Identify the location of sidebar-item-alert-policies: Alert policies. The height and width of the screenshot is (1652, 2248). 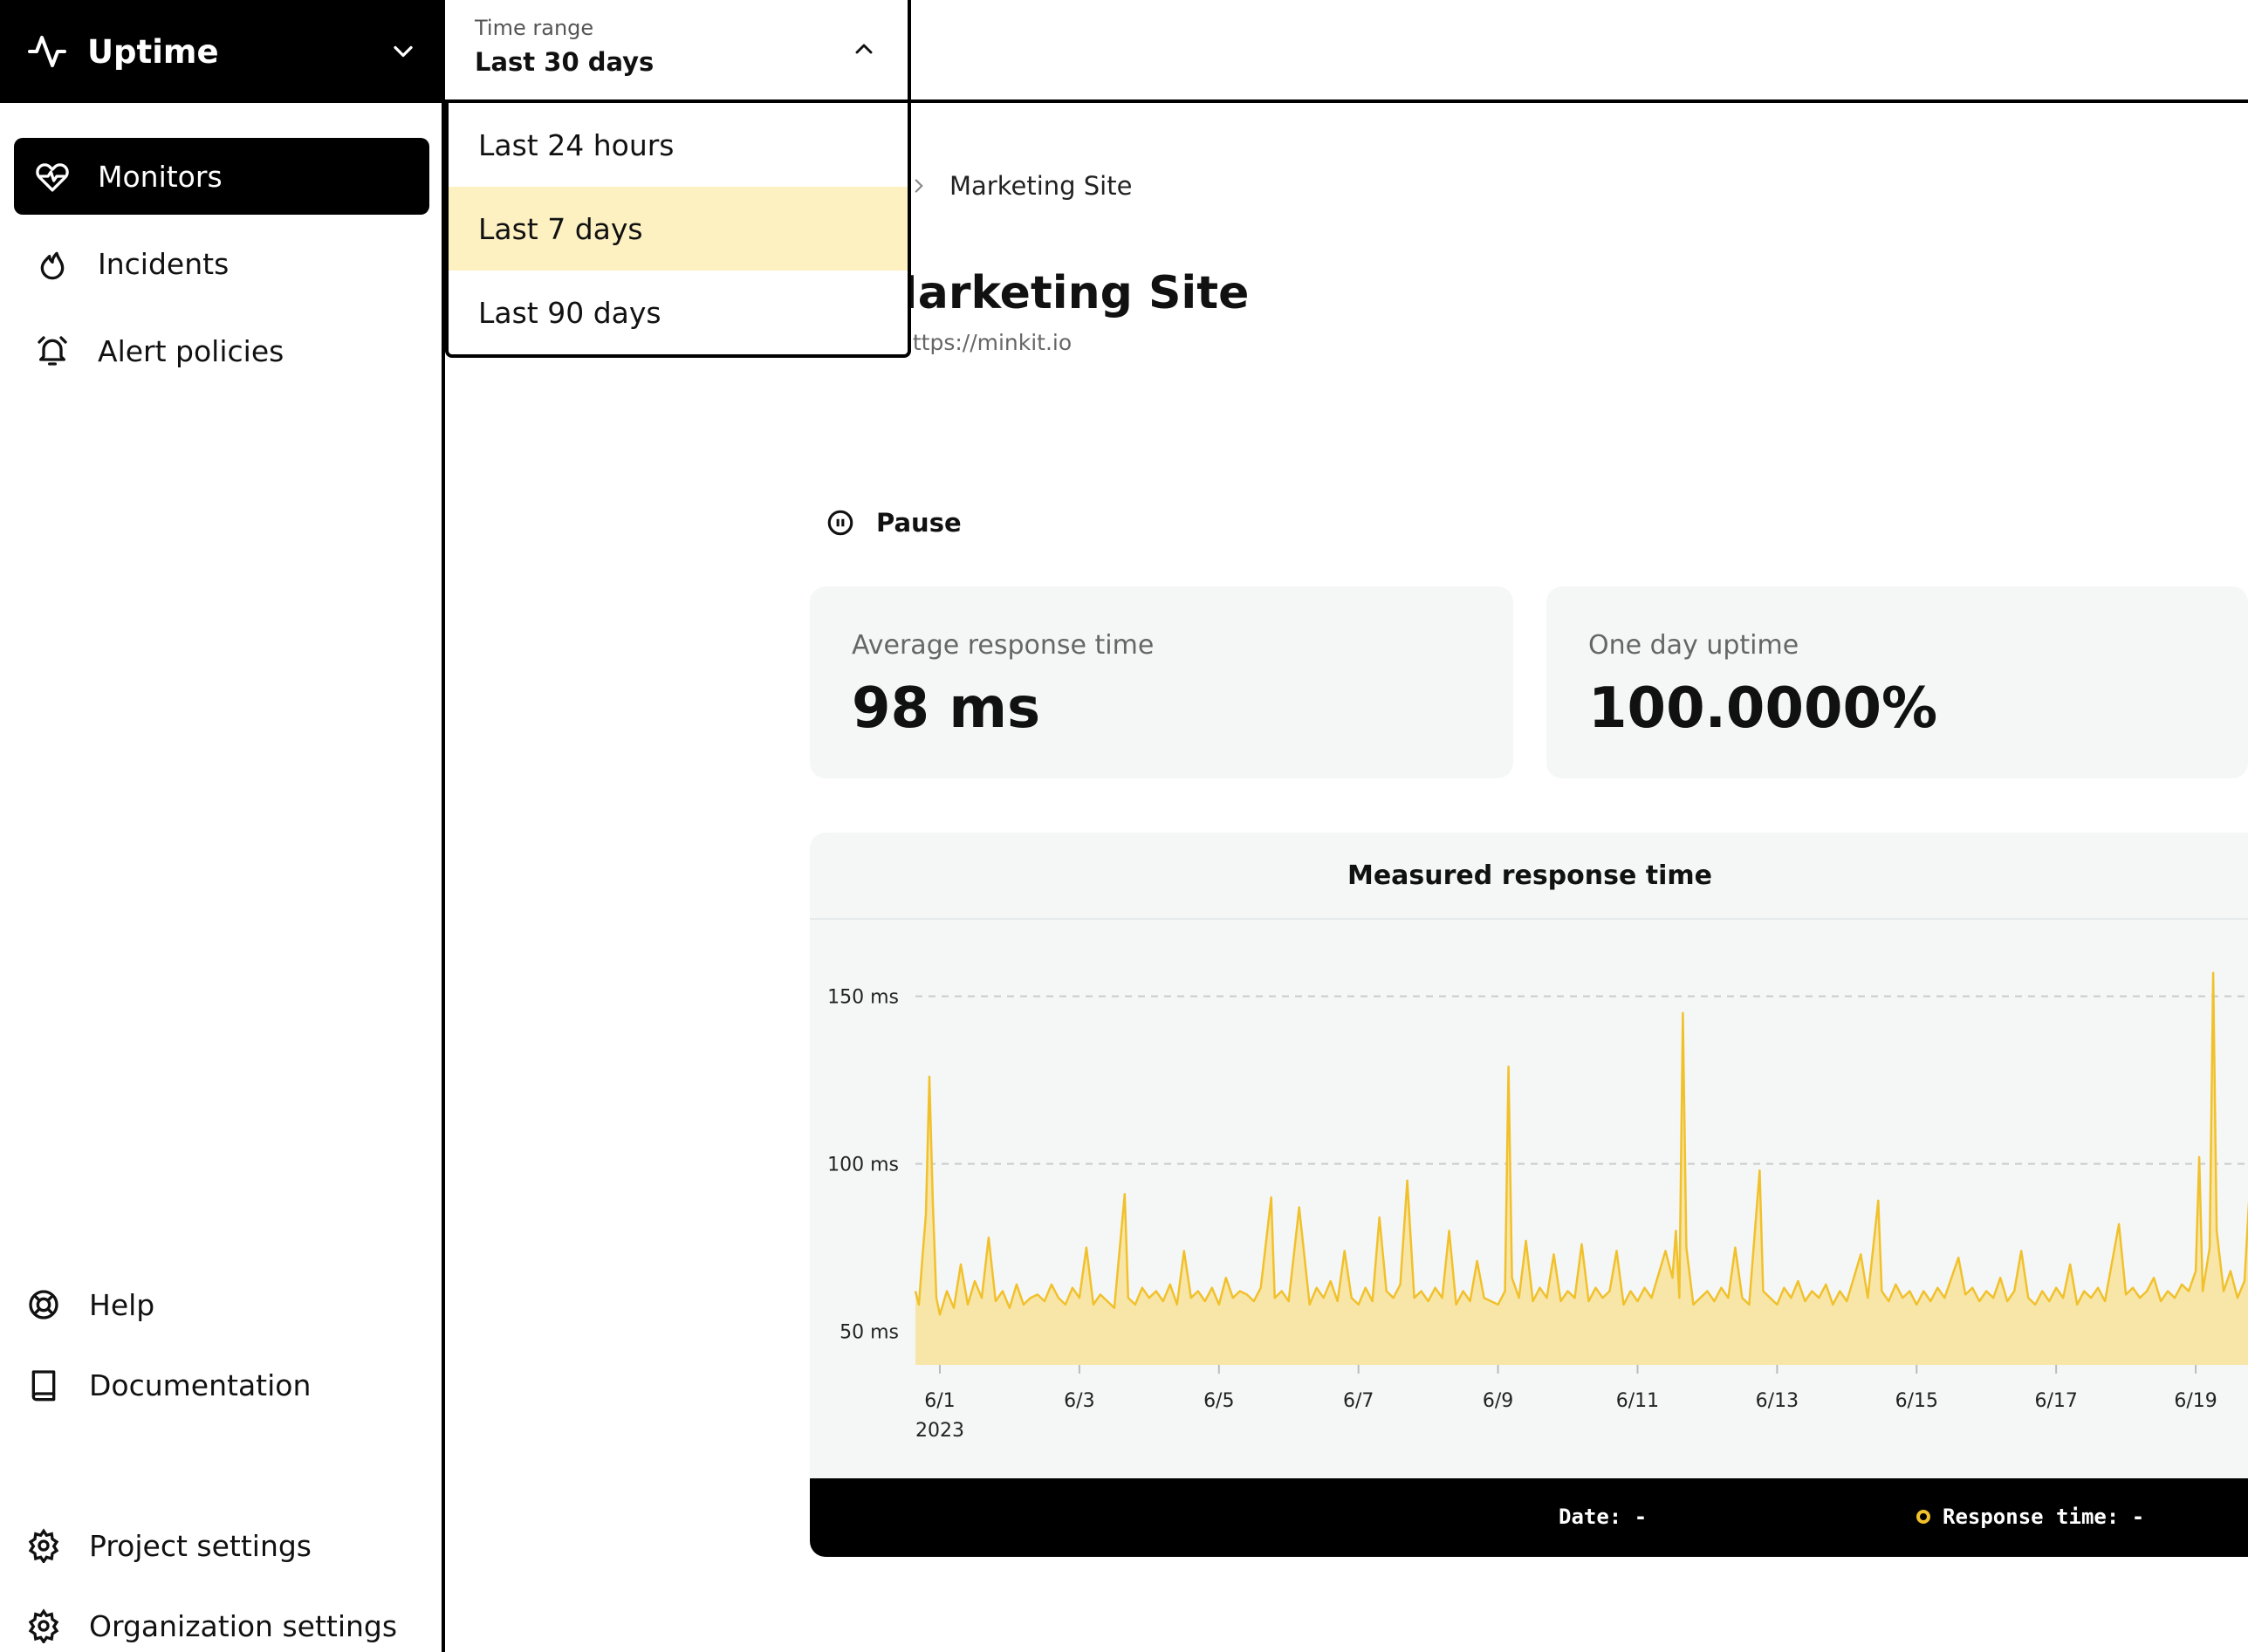
(222, 350).